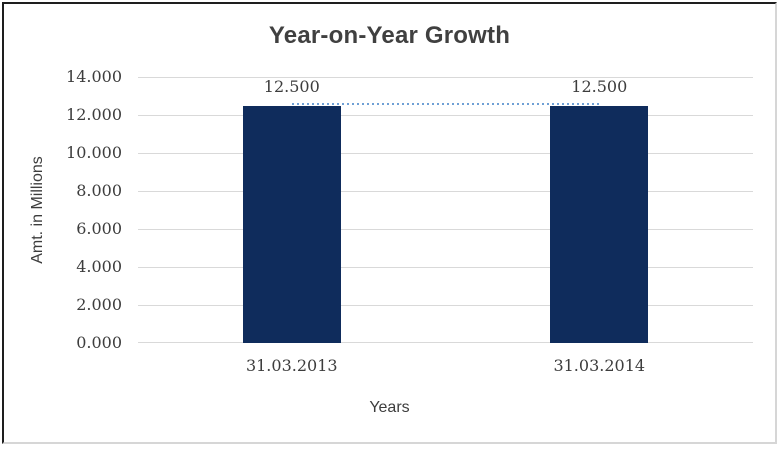  Describe the element at coordinates (389, 407) in the screenshot. I see `x-axis-title: Years` at that location.